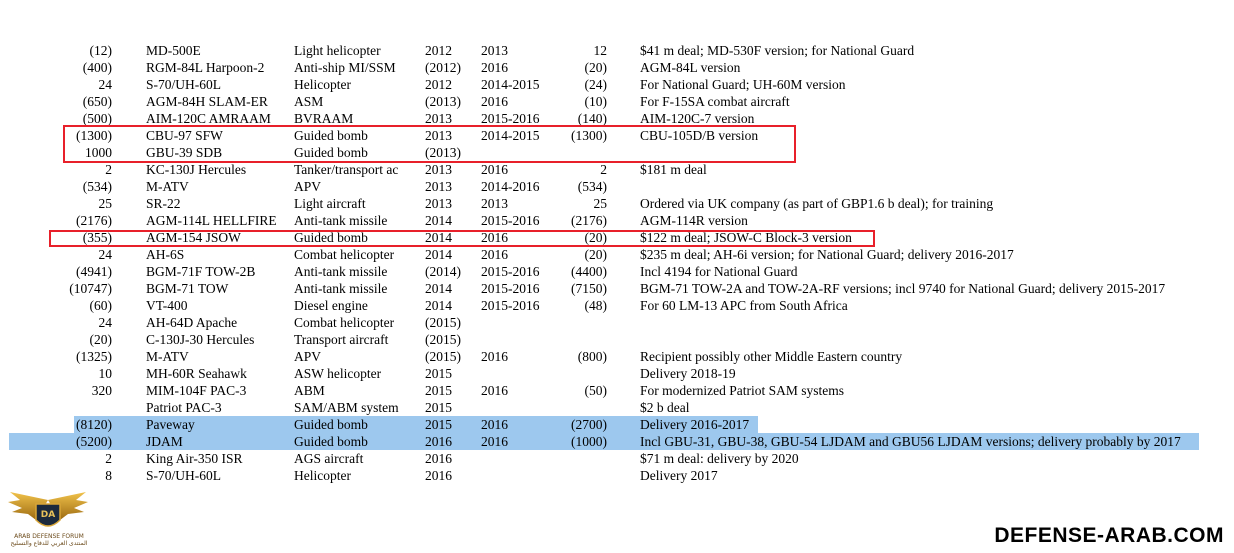  What do you see at coordinates (617, 407) in the screenshot?
I see `table-row: Patriot PAC-3 SAM/ABM system 2015 $2 b deal` at bounding box center [617, 407].